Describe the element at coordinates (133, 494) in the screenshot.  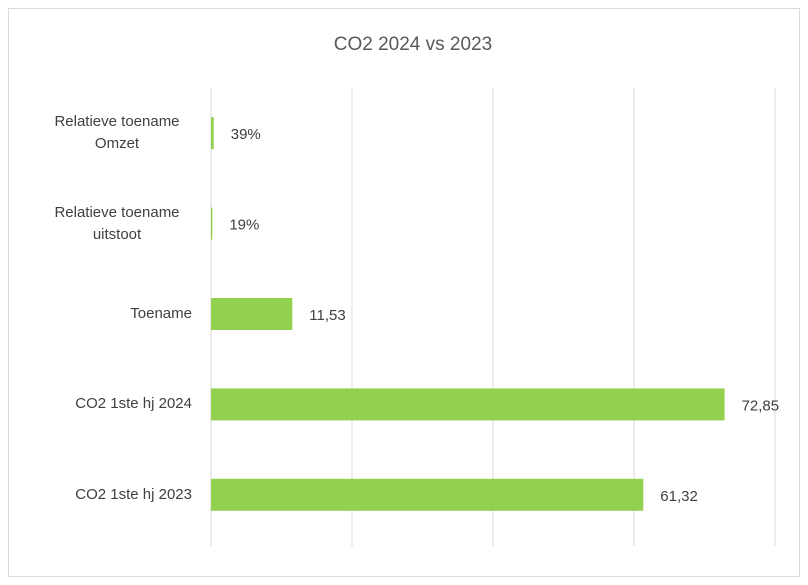
I see `category-text: CO2 1ste hj 2023` at that location.